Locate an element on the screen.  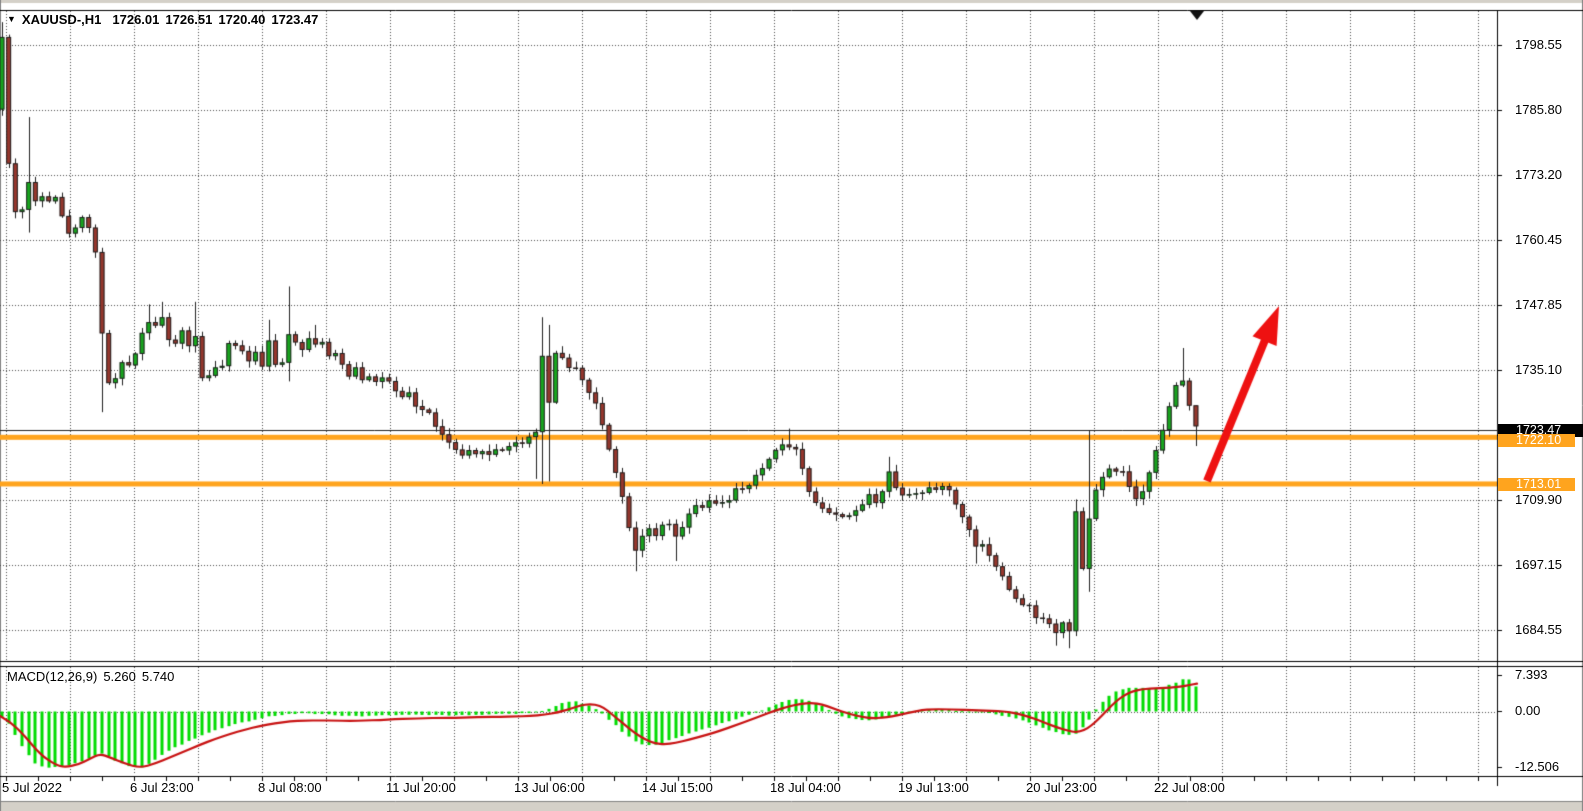
price-axis-label: 1697.15 is located at coordinates (1538, 564).